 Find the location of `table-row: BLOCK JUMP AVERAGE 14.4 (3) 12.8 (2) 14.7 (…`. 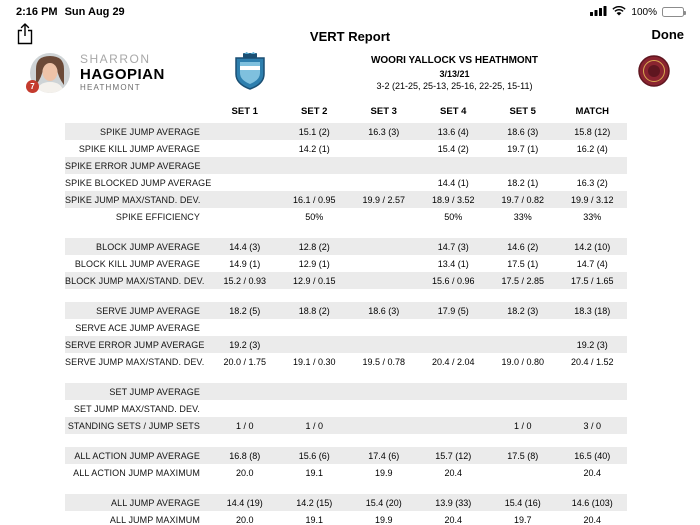

table-row: BLOCK JUMP AVERAGE 14.4 (3) 12.8 (2) 14.7 (… is located at coordinates (346, 246).